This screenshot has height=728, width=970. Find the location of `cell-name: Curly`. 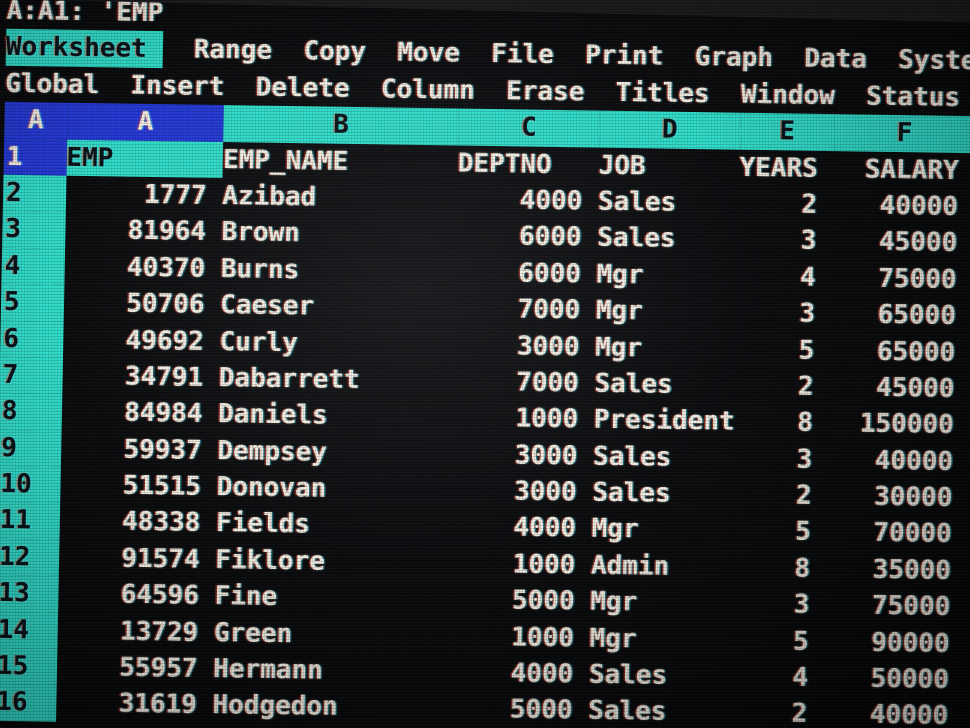

cell-name: Curly is located at coordinates (259, 342).